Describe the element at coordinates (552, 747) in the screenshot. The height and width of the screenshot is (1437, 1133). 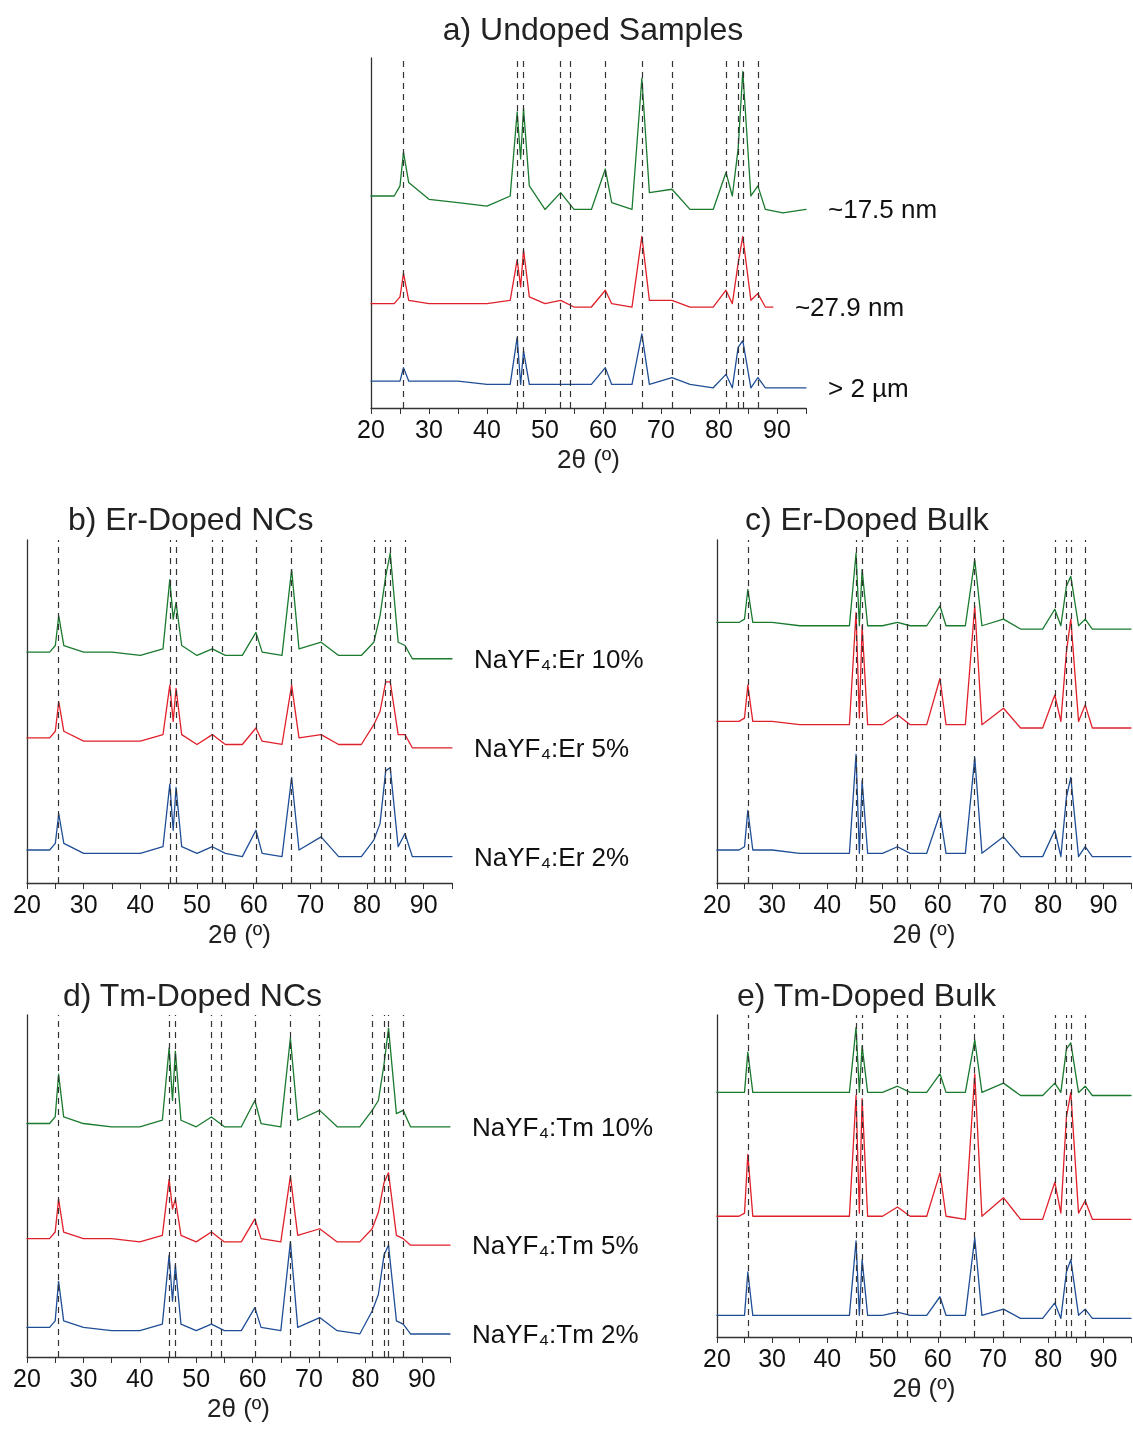
I see `series-label: NaYF₄:Er 5%` at that location.